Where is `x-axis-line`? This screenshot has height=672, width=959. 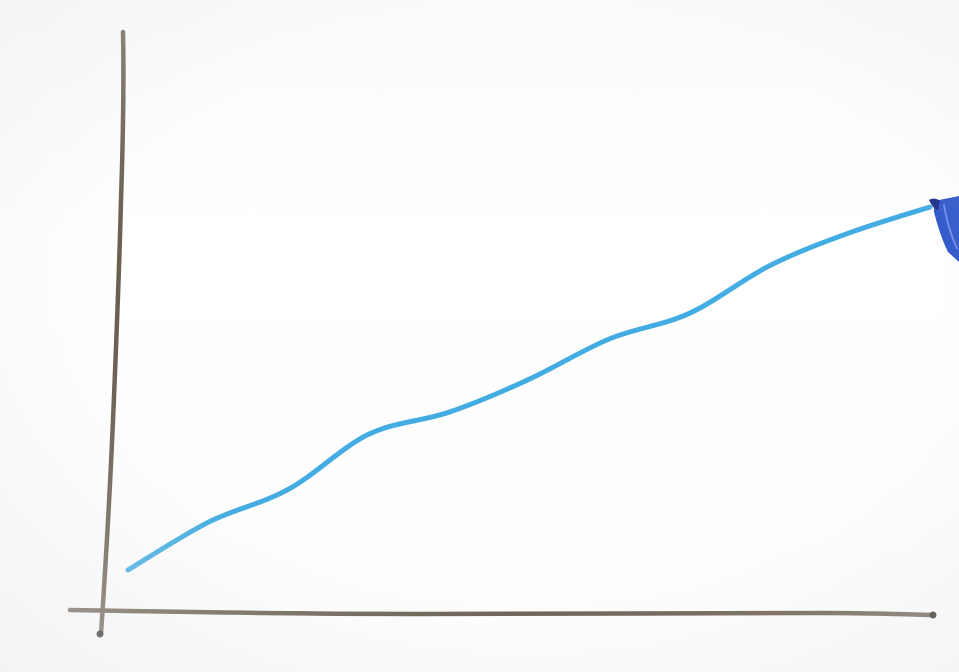
x-axis-line is located at coordinates (501, 612).